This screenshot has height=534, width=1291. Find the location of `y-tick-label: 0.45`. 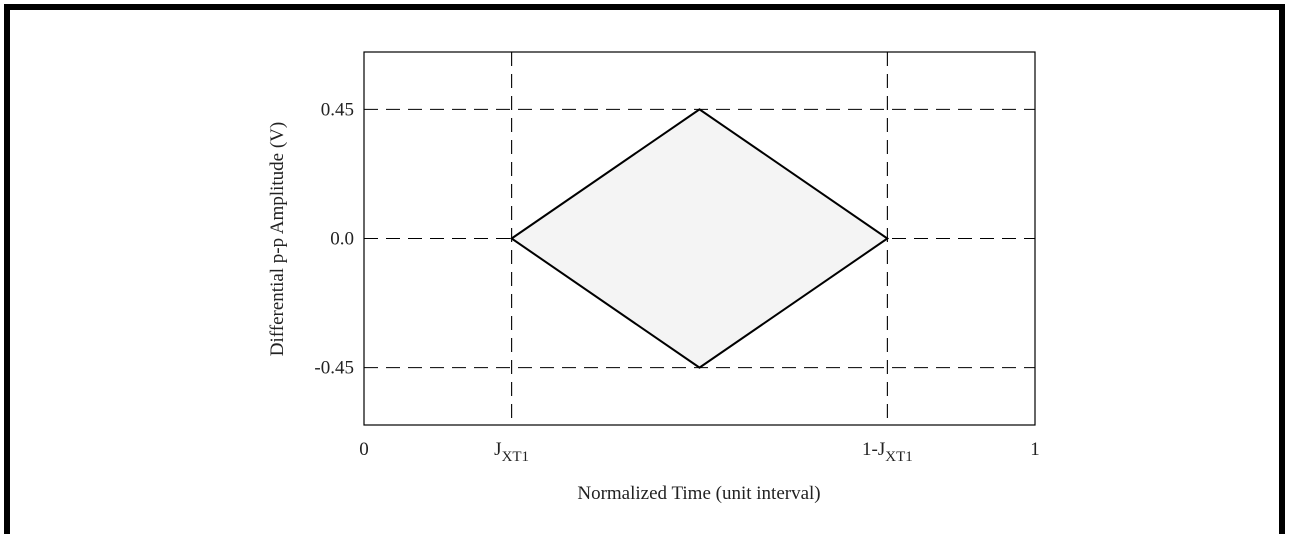

y-tick-label: 0.45 is located at coordinates (337, 109).